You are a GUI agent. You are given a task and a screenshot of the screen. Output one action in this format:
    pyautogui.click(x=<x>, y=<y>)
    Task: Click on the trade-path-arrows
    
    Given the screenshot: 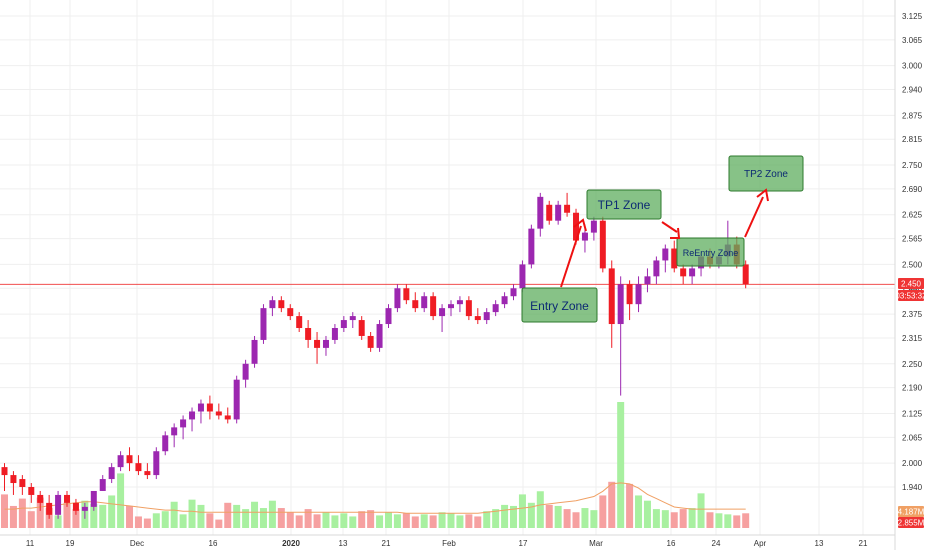 What is the action you would take?
    pyautogui.click(x=664, y=238)
    